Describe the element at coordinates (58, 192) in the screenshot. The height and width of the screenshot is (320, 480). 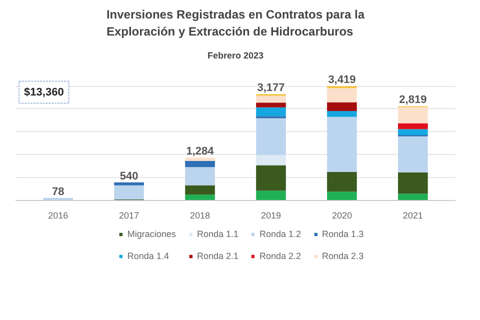
I see `annotation: 78` at that location.